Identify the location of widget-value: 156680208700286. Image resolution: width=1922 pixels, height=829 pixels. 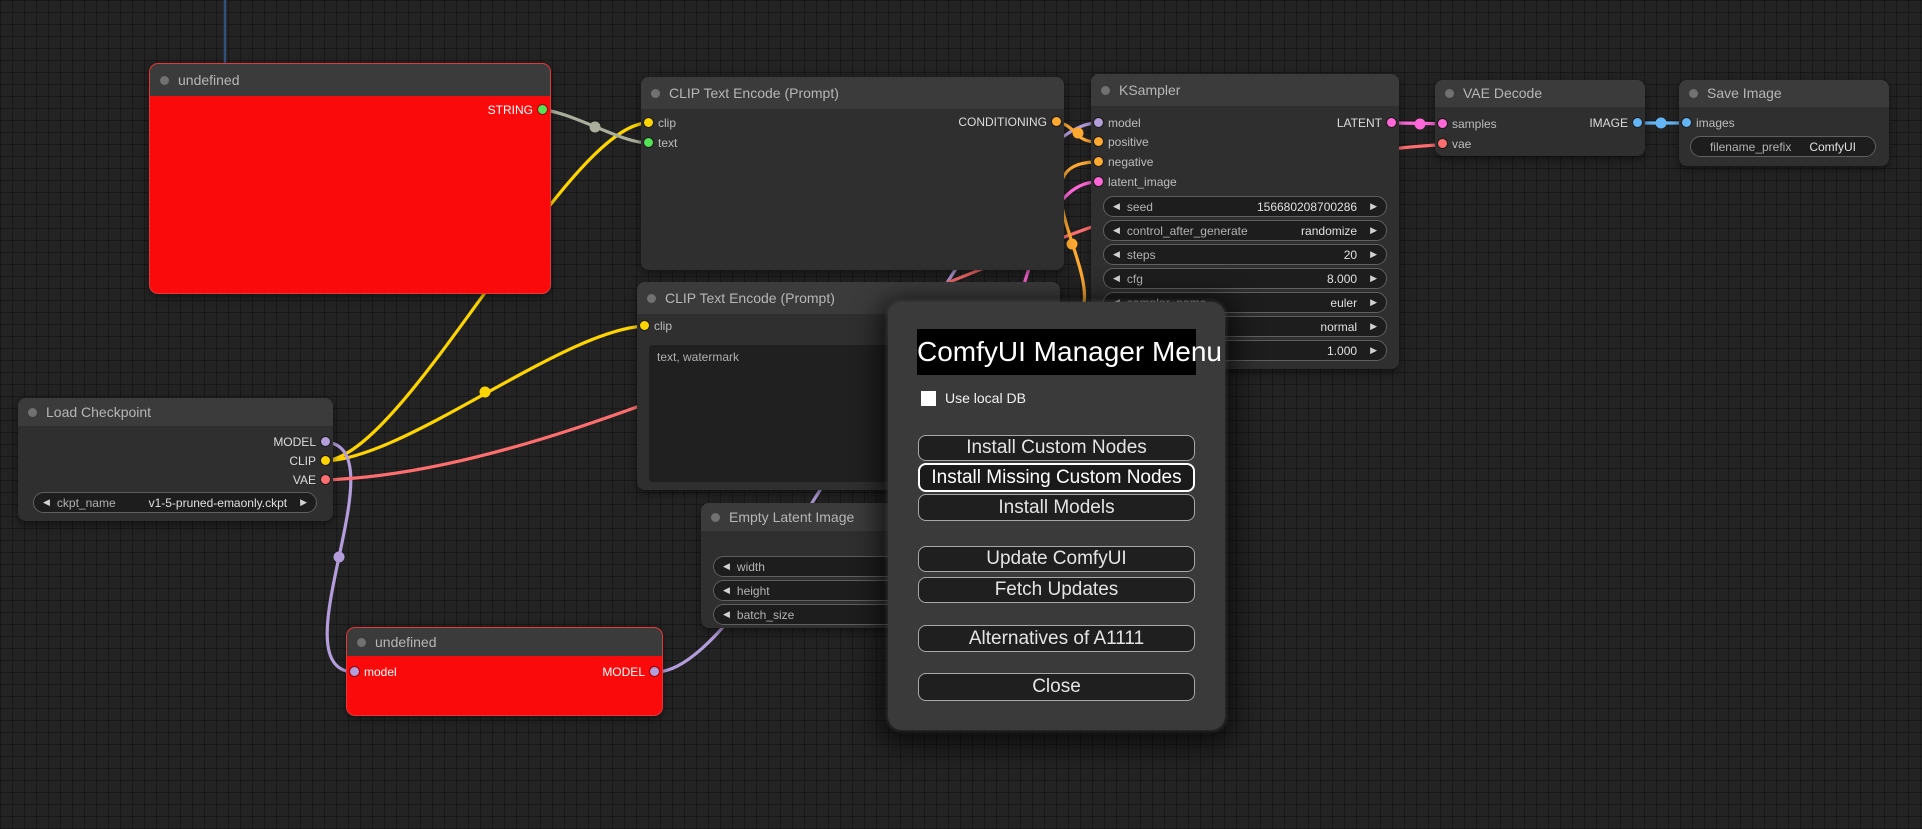
(1307, 206).